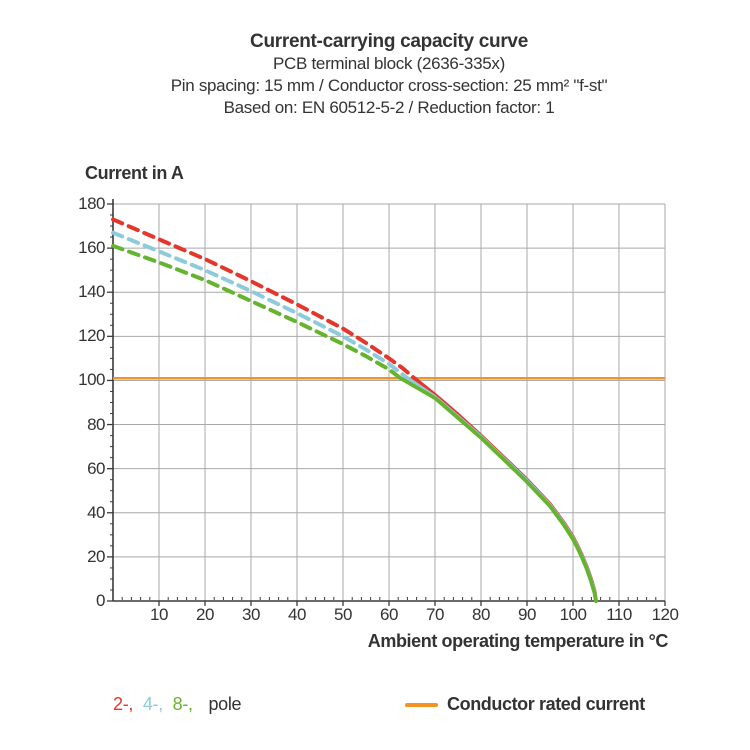  I want to click on x-tick-label: 30, so click(251, 614).